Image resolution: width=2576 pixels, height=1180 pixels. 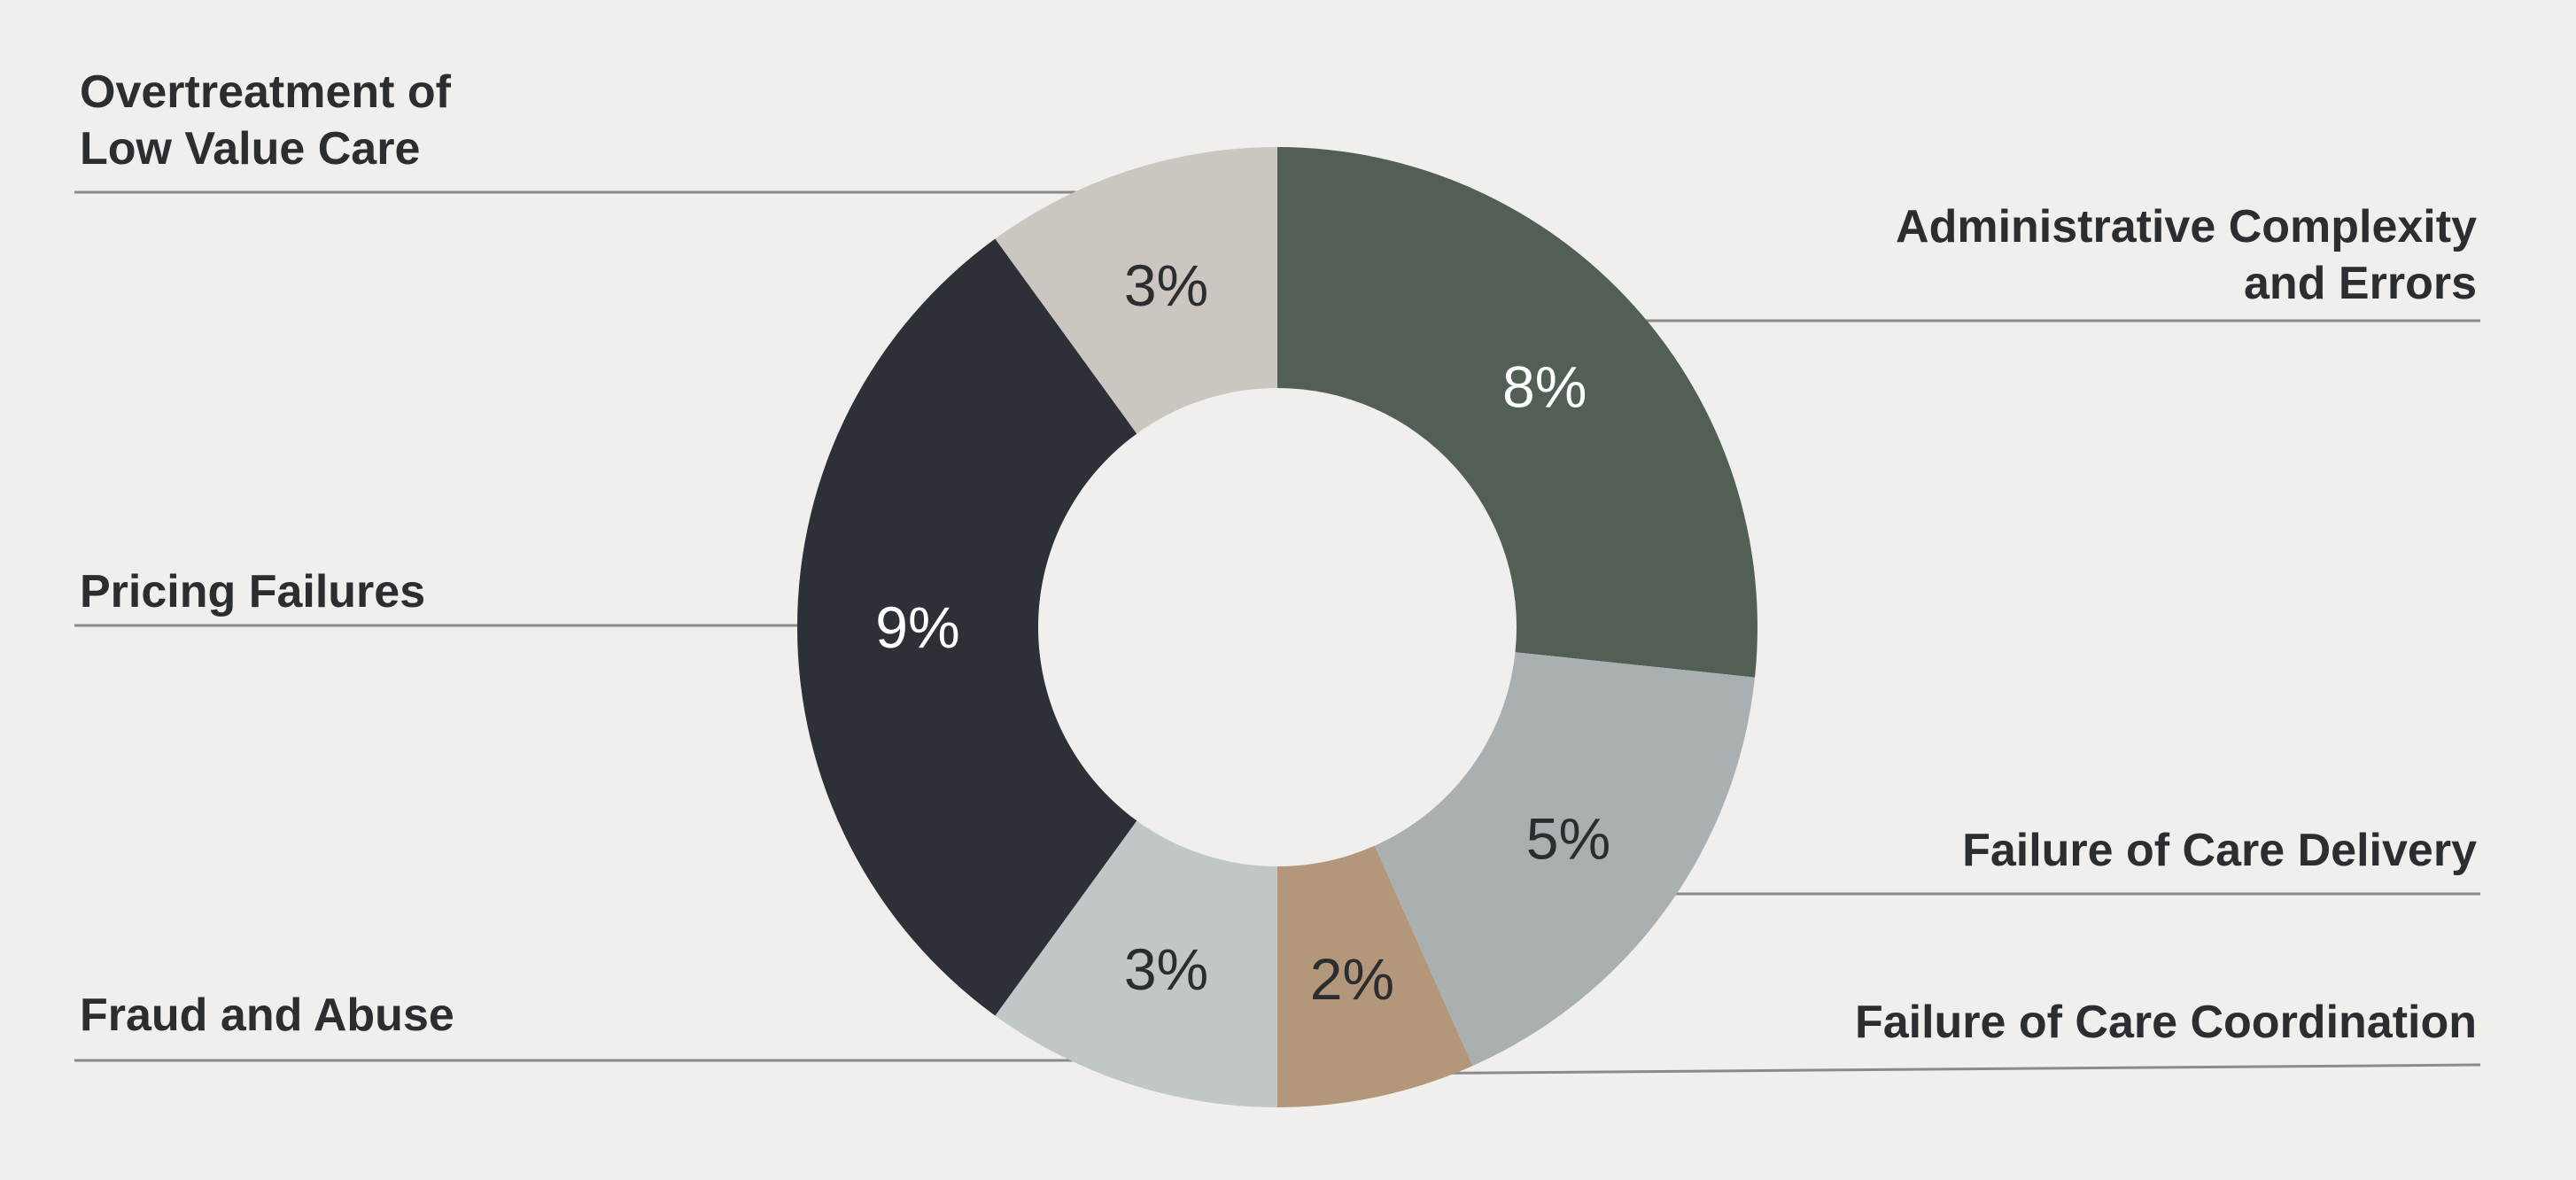 I want to click on category-label-failure-of-care-delivery: Failure of Care Delivery, so click(x=2219, y=850).